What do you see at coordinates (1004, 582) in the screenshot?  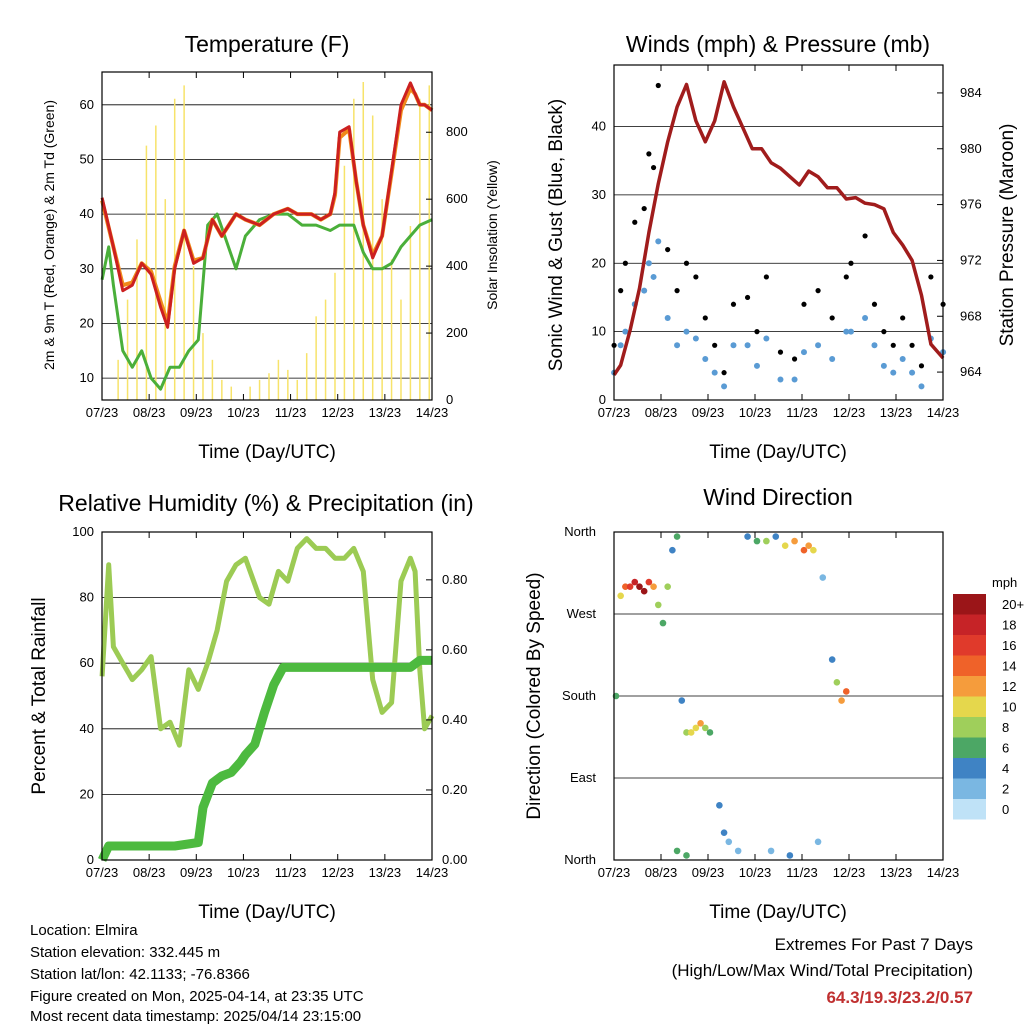 I see `legend-title: mph` at bounding box center [1004, 582].